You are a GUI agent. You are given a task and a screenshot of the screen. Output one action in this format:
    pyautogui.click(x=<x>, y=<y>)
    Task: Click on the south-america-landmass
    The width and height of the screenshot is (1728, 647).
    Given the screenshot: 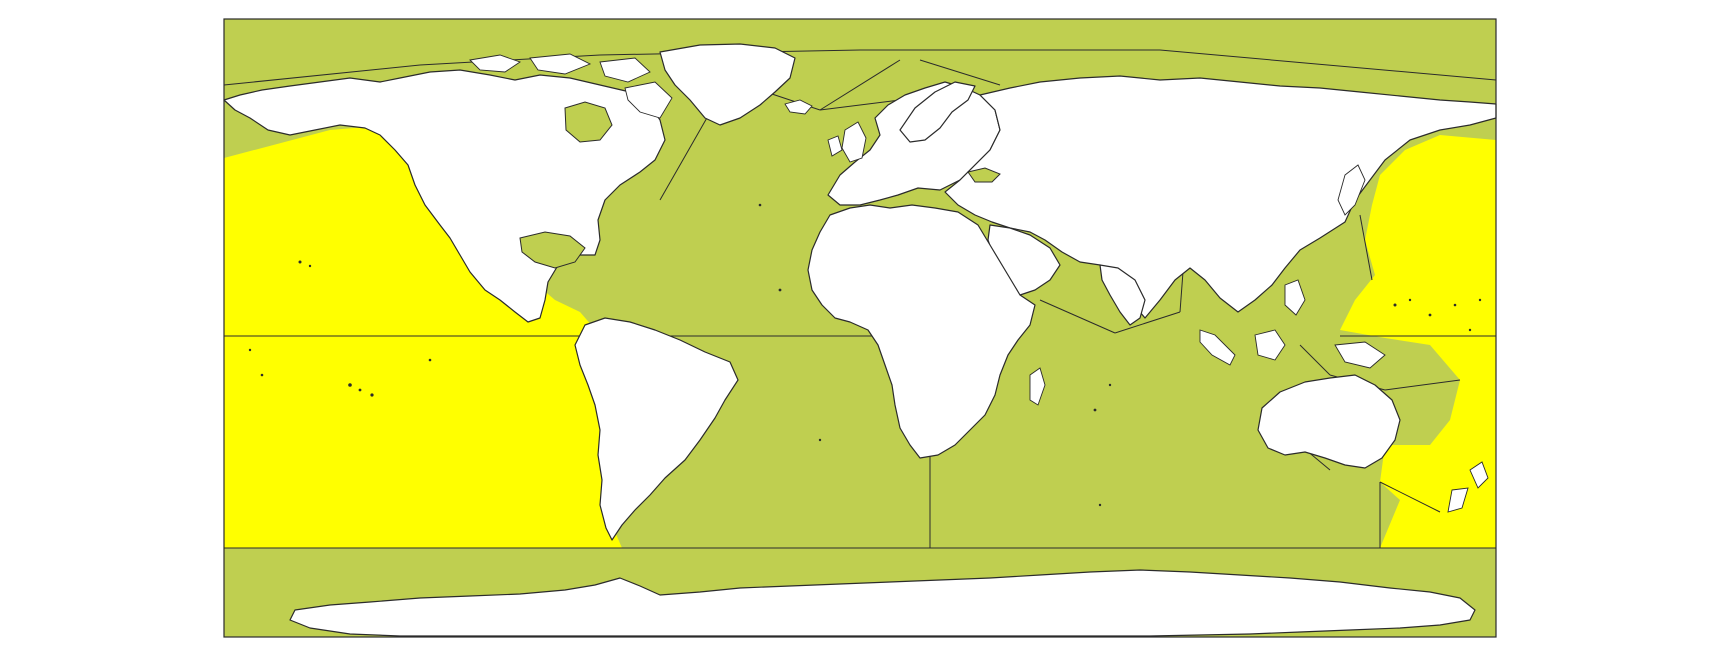 What is the action you would take?
    pyautogui.click(x=656, y=429)
    